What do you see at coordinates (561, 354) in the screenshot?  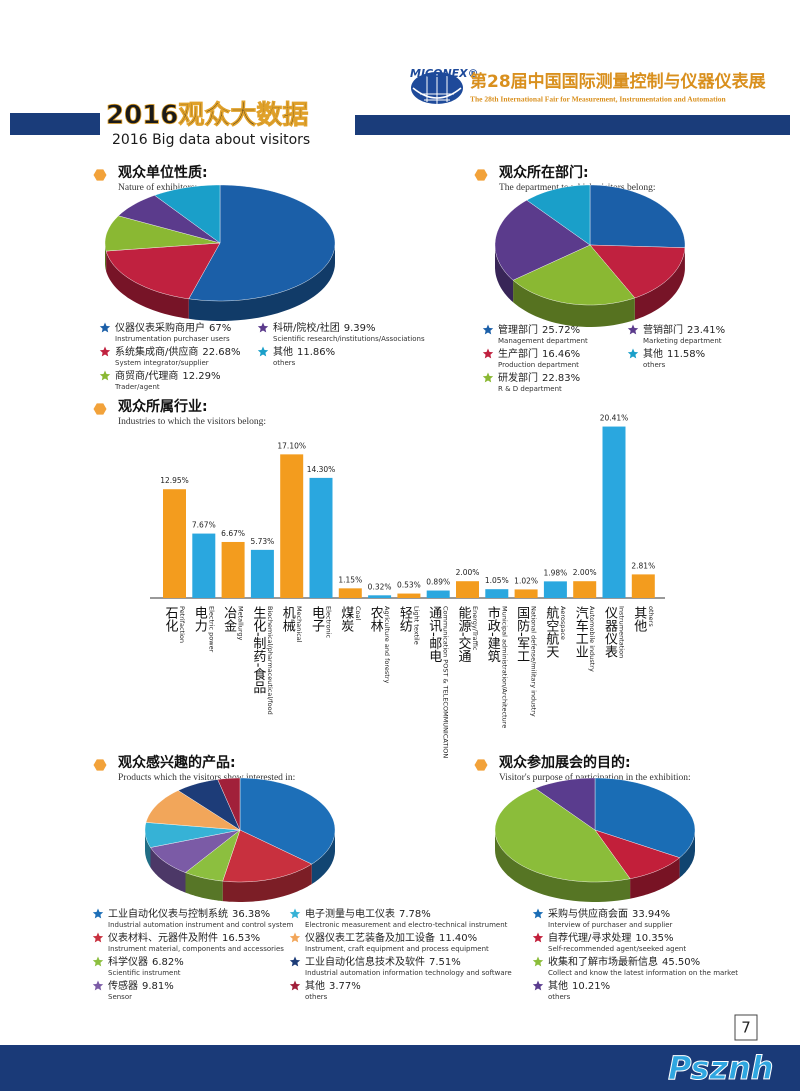 I see `legend-value: 16.46%` at bounding box center [561, 354].